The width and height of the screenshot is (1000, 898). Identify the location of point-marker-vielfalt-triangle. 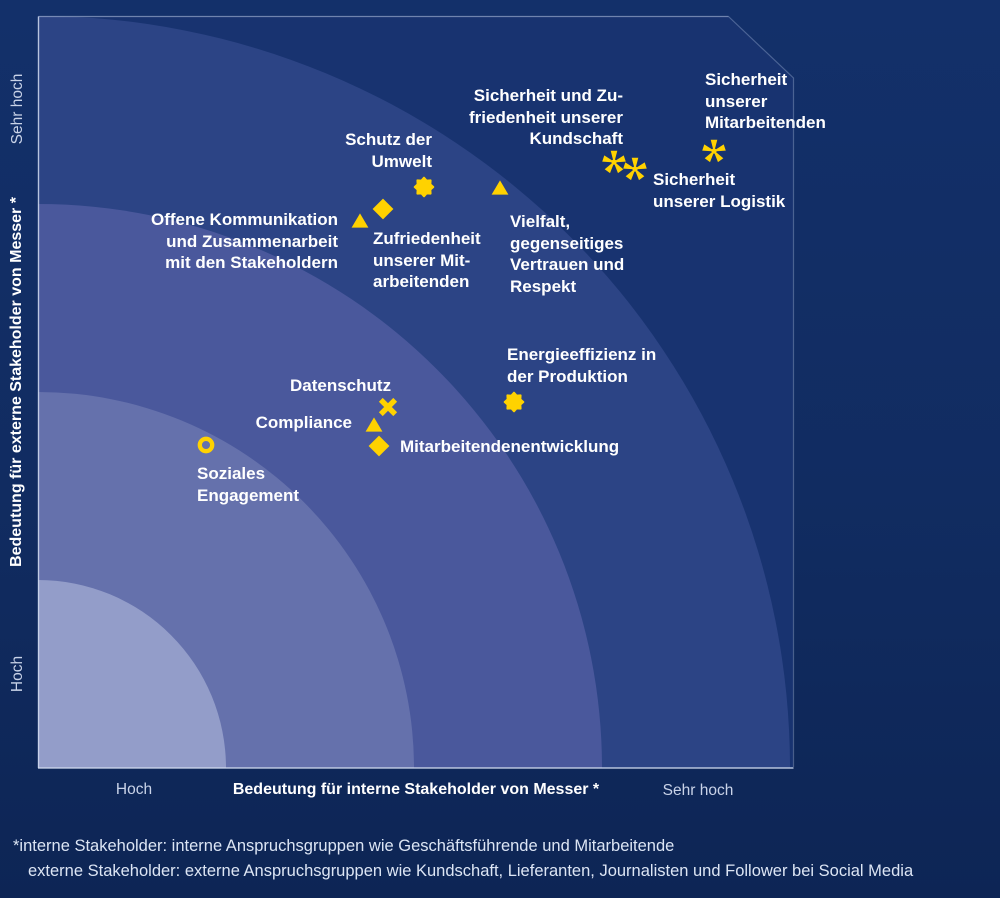
(500, 188).